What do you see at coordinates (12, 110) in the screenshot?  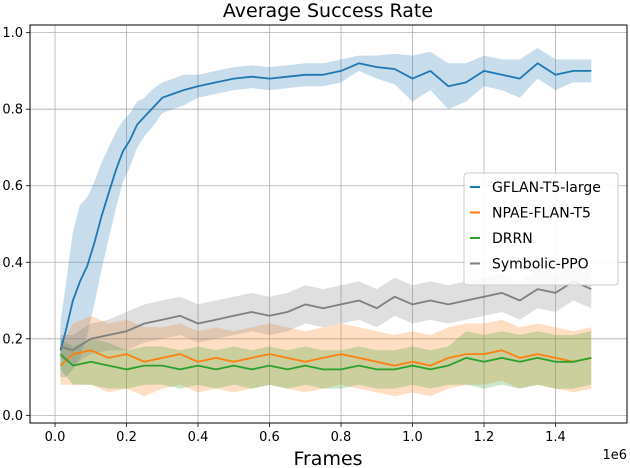 I see `y-tick-label: 0.8` at bounding box center [12, 110].